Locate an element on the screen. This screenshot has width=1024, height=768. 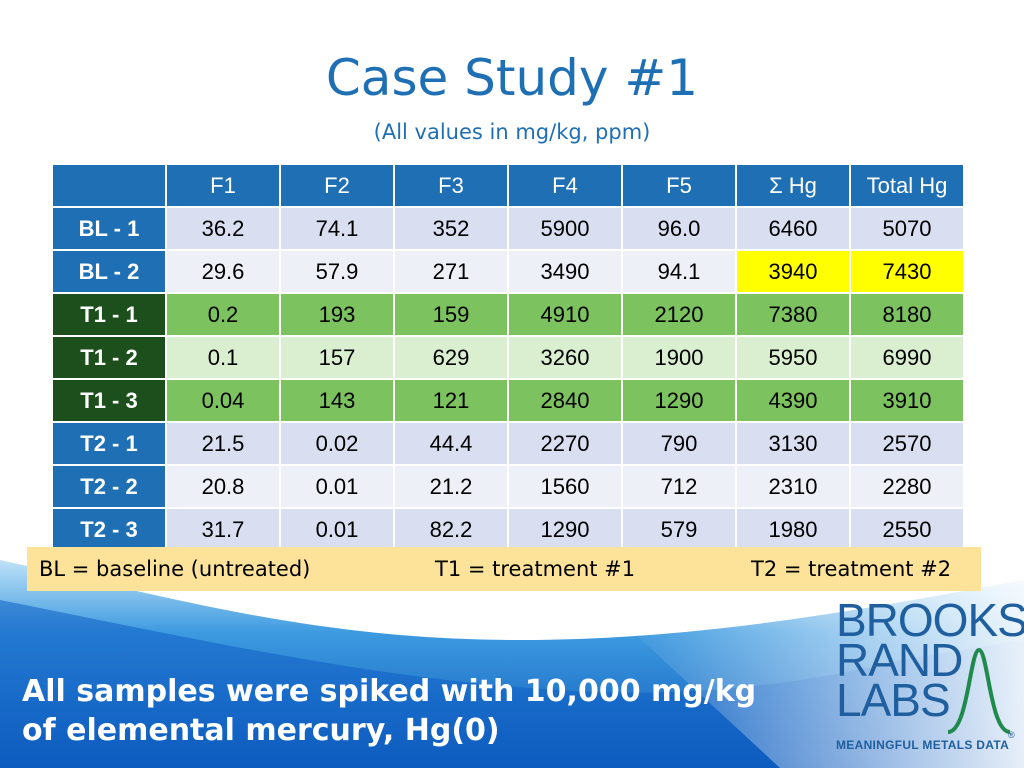
row-label: T1 - 1 is located at coordinates (109, 314).